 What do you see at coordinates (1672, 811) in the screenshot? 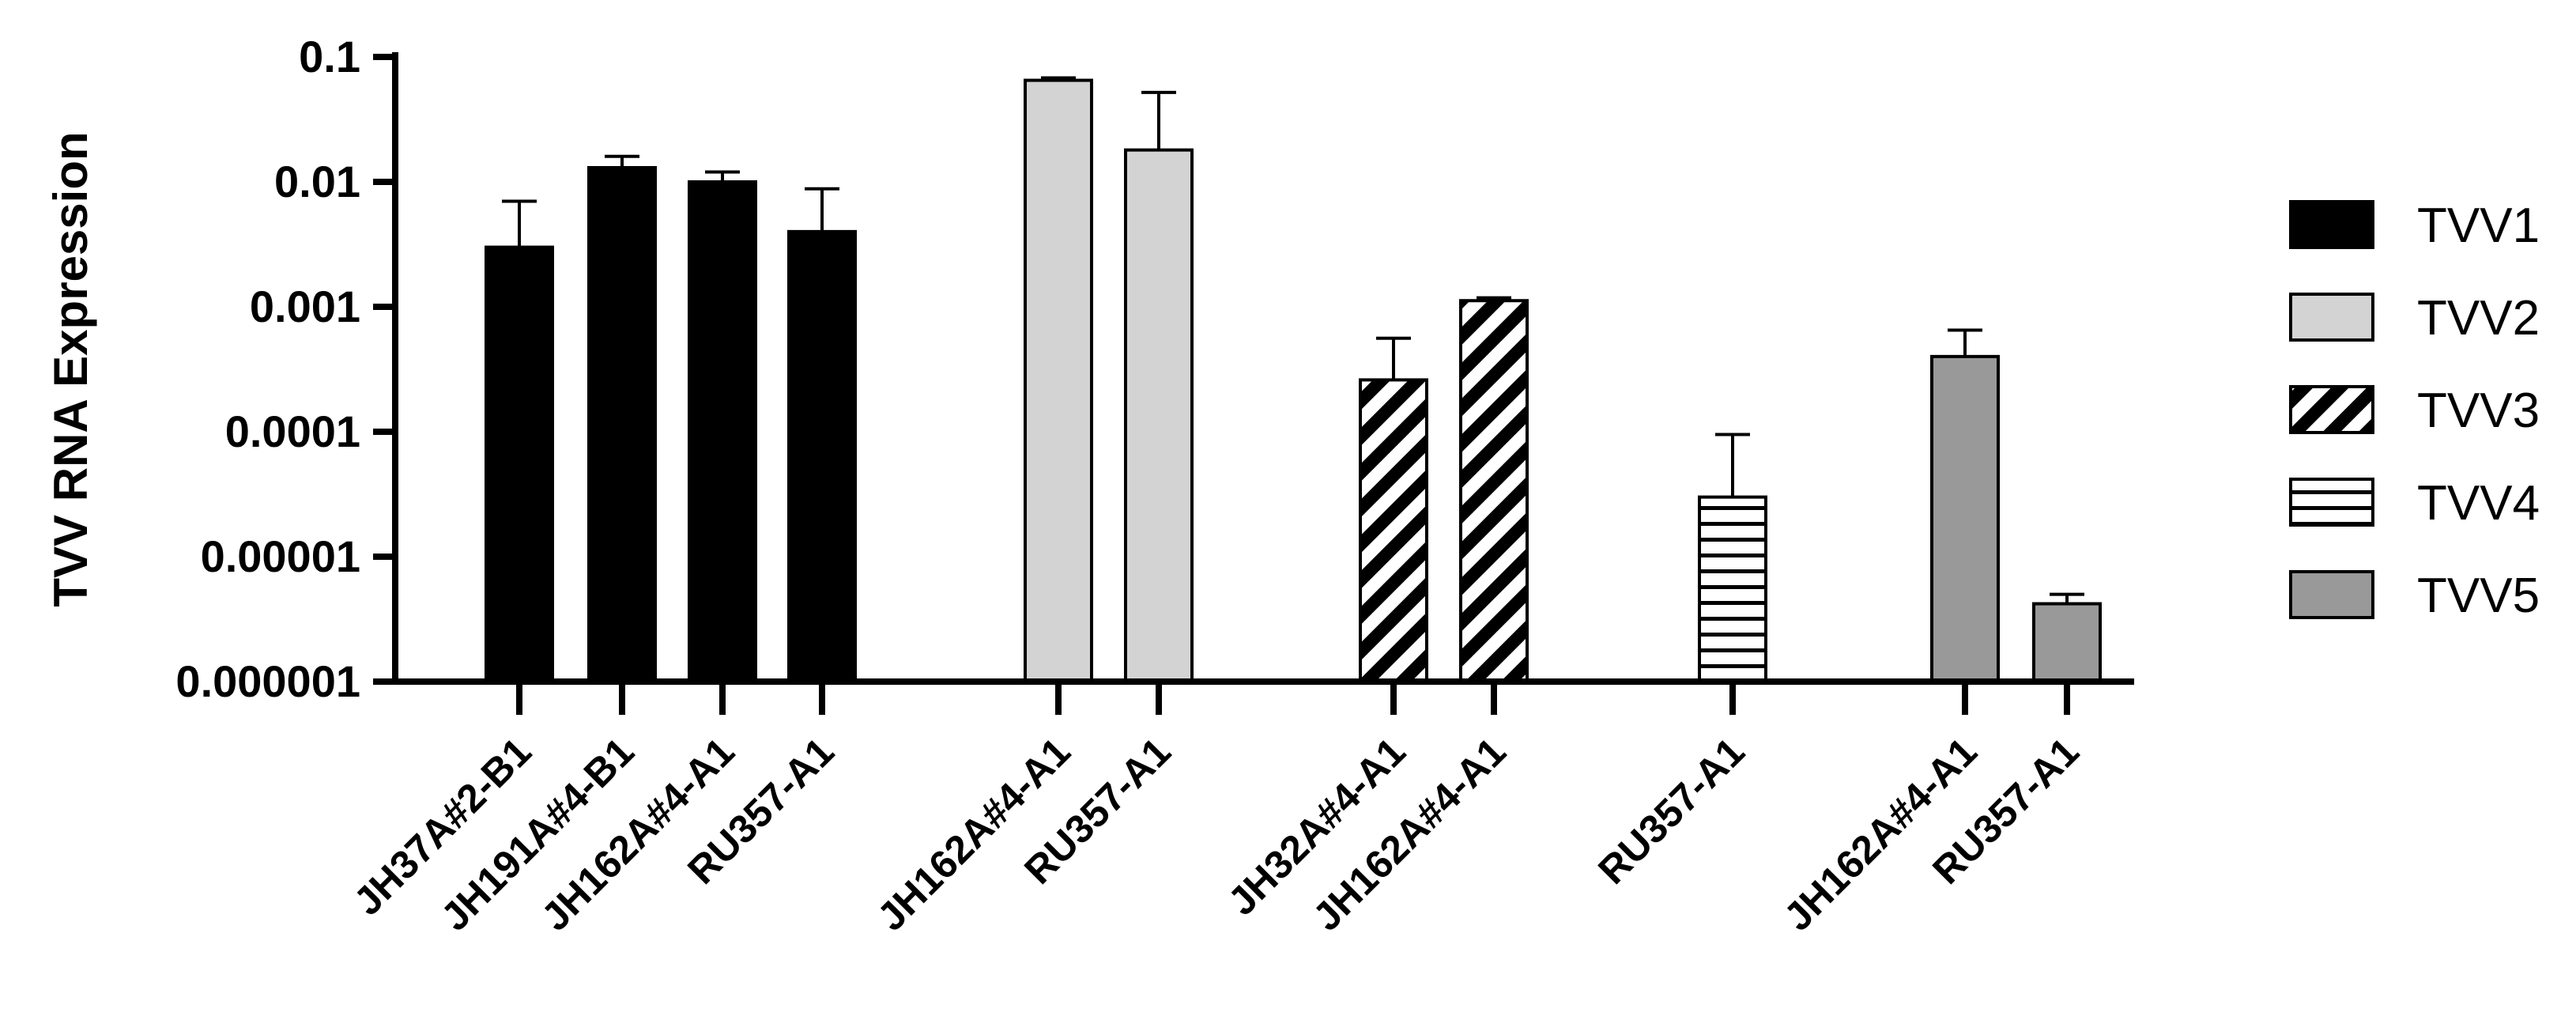
I see `x-tick-label: RU357-A1` at bounding box center [1672, 811].